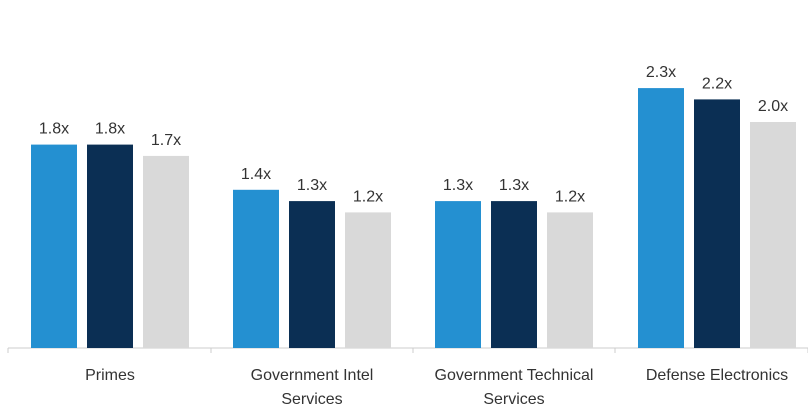 Image resolution: width=808 pixels, height=408 pixels. What do you see at coordinates (773, 106) in the screenshot?
I see `data-label: 2.0x` at bounding box center [773, 106].